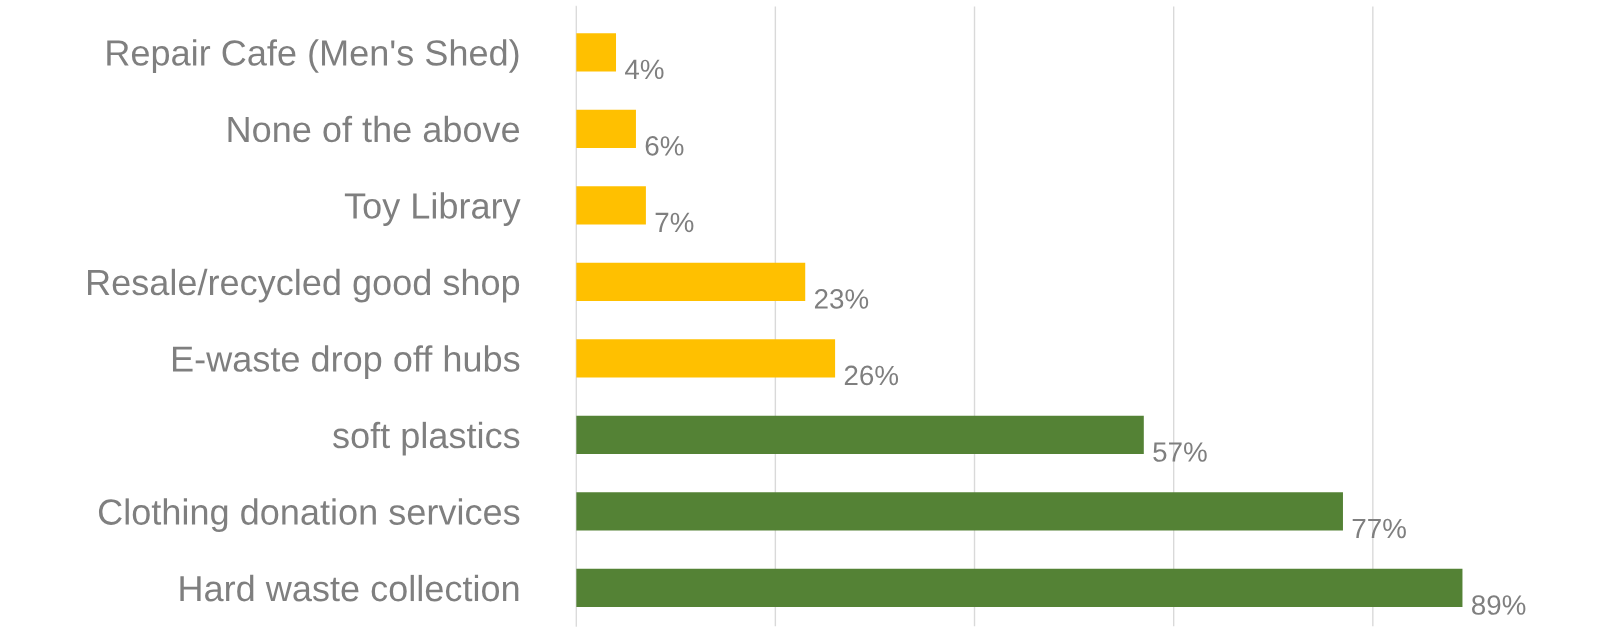 This screenshot has height=639, width=1614. I want to click on data-label: 4%, so click(644, 69).